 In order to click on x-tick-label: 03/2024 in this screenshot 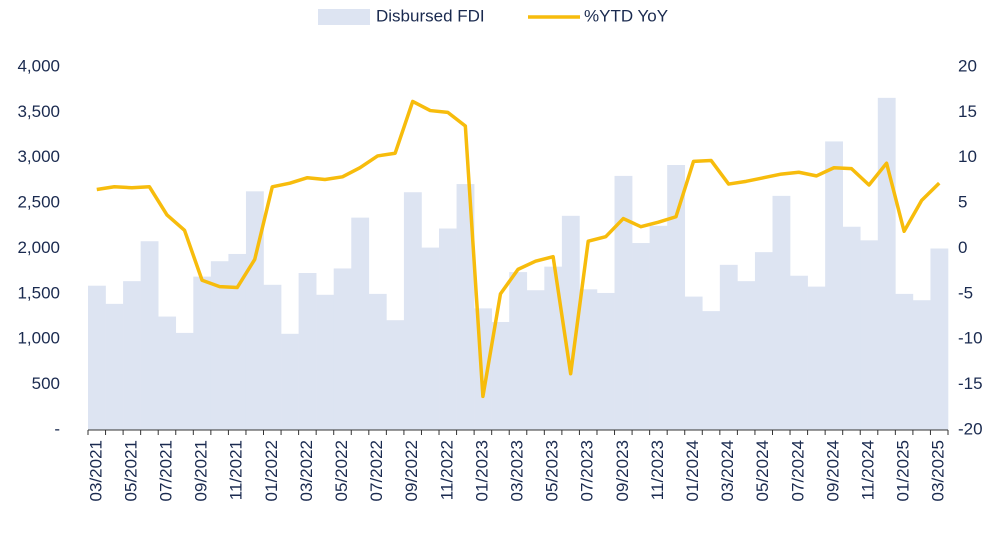, I will do `click(727, 470)`.